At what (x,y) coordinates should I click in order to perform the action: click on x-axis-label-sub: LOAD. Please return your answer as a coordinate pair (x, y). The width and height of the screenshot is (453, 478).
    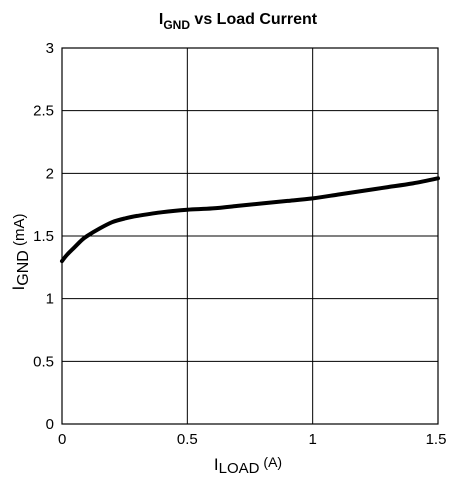
    Looking at the image, I should click on (239, 468).